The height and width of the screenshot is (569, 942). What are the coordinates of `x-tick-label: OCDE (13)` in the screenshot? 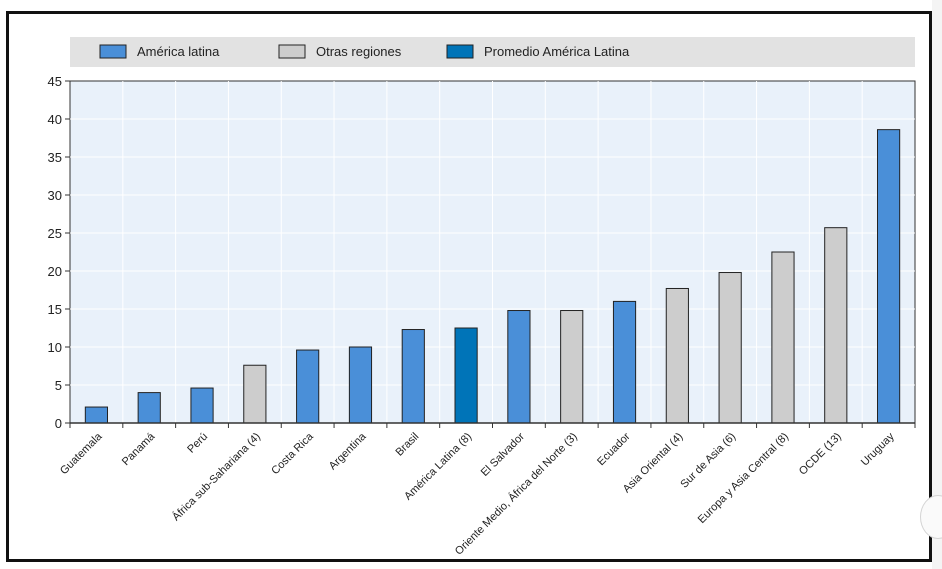 It's located at (820, 454).